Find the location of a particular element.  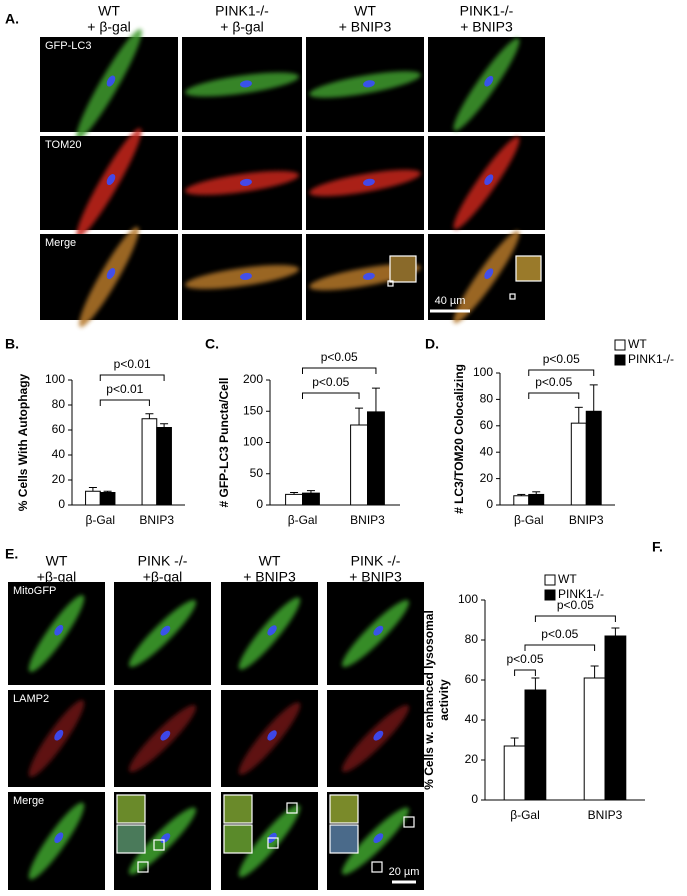

column-header: WT is located at coordinates (365, 11).